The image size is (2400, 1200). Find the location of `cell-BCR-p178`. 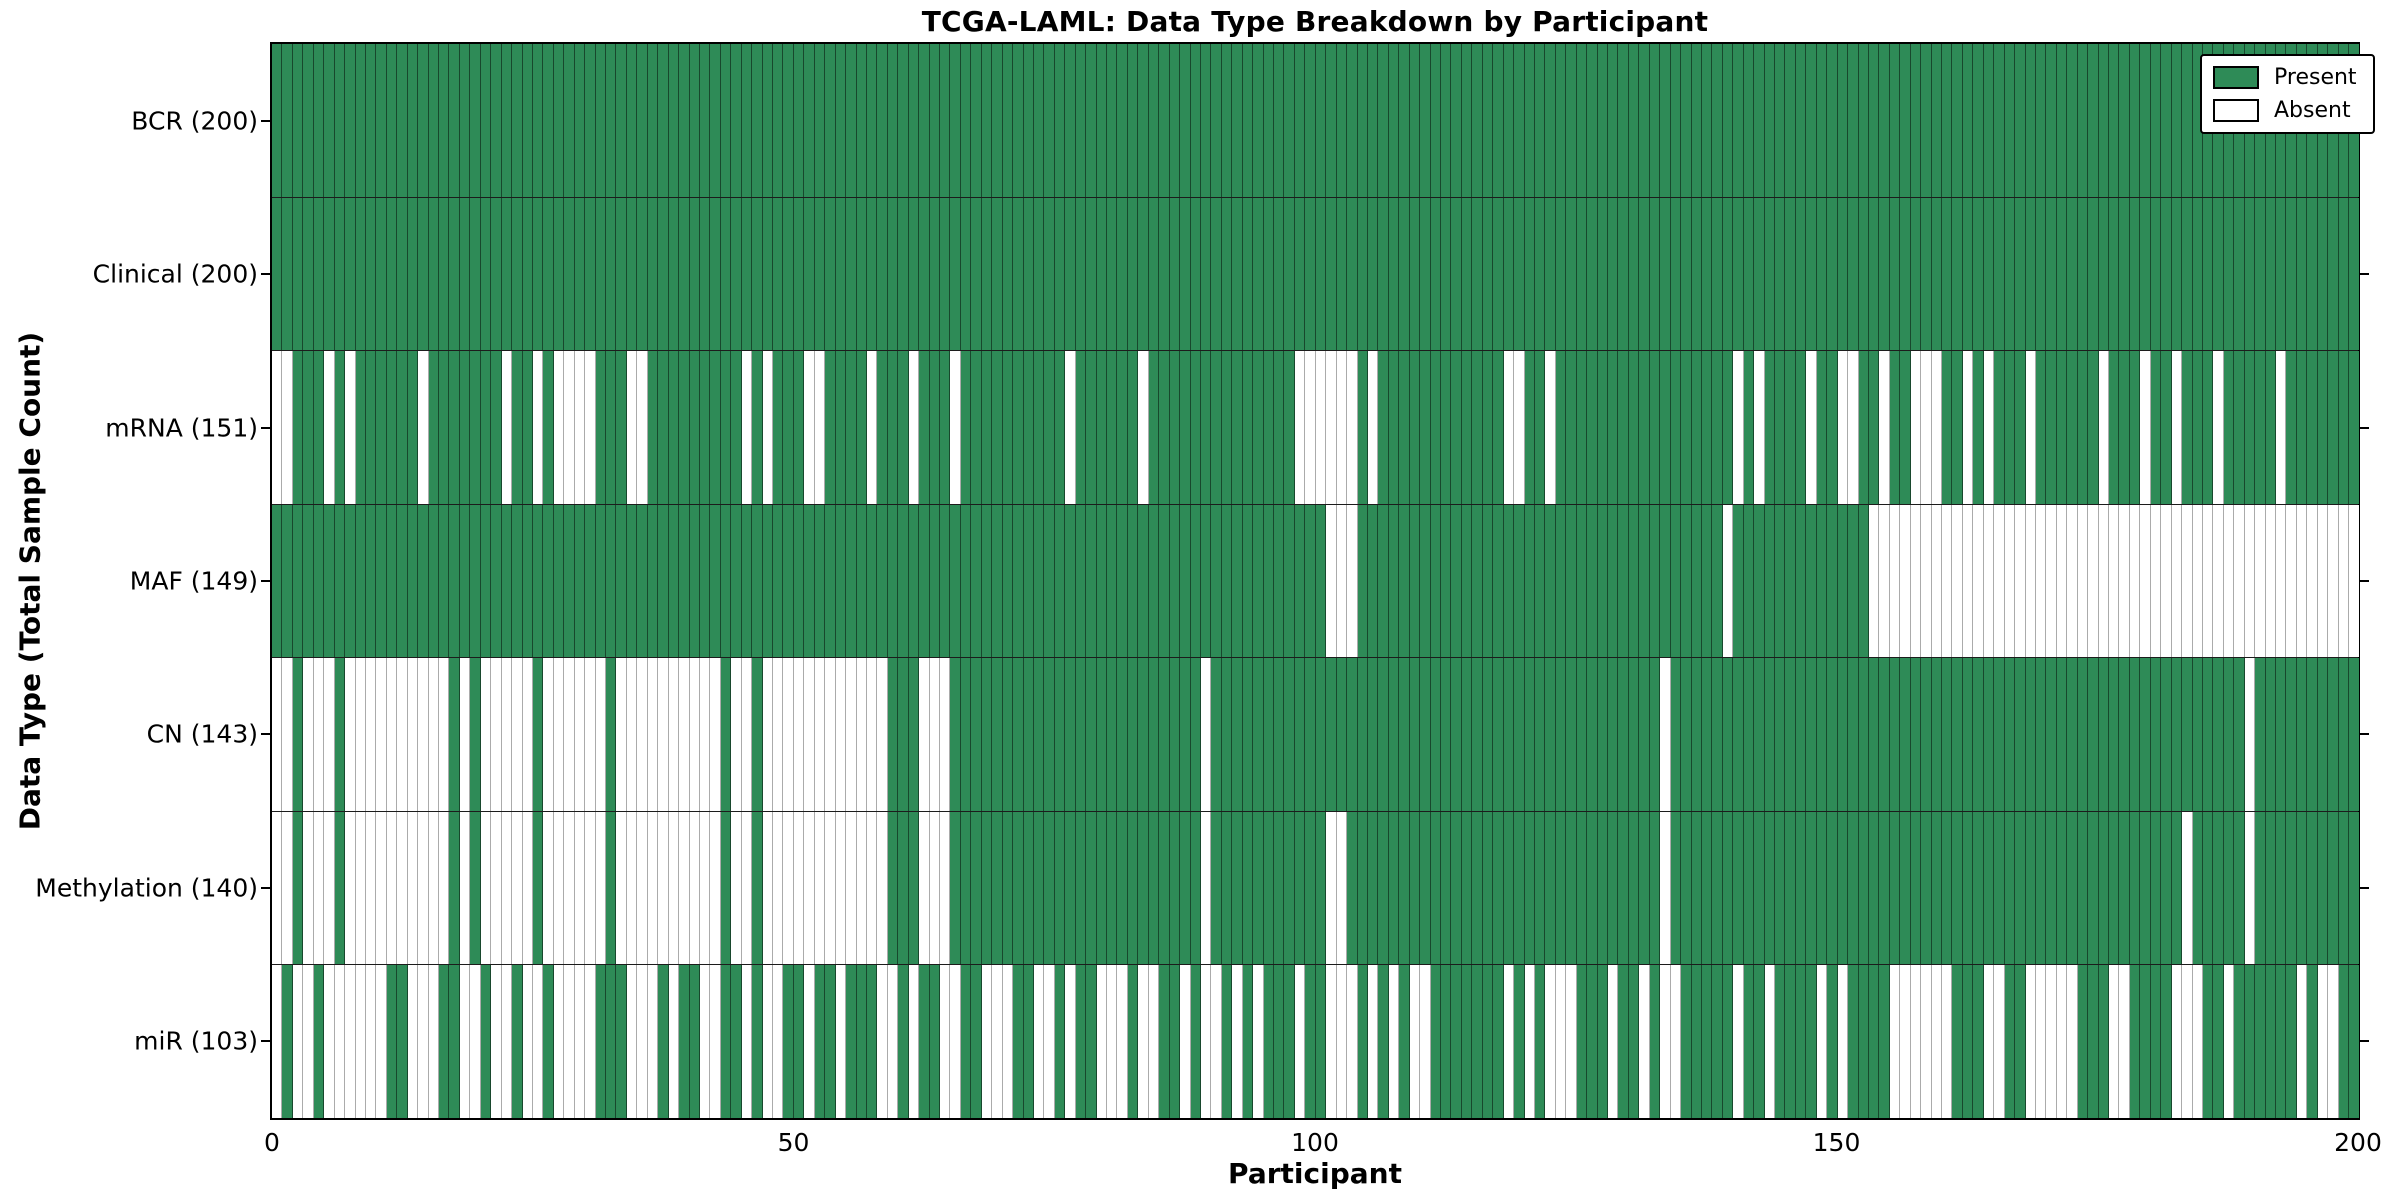

cell-BCR-p178 is located at coordinates (2135, 120).